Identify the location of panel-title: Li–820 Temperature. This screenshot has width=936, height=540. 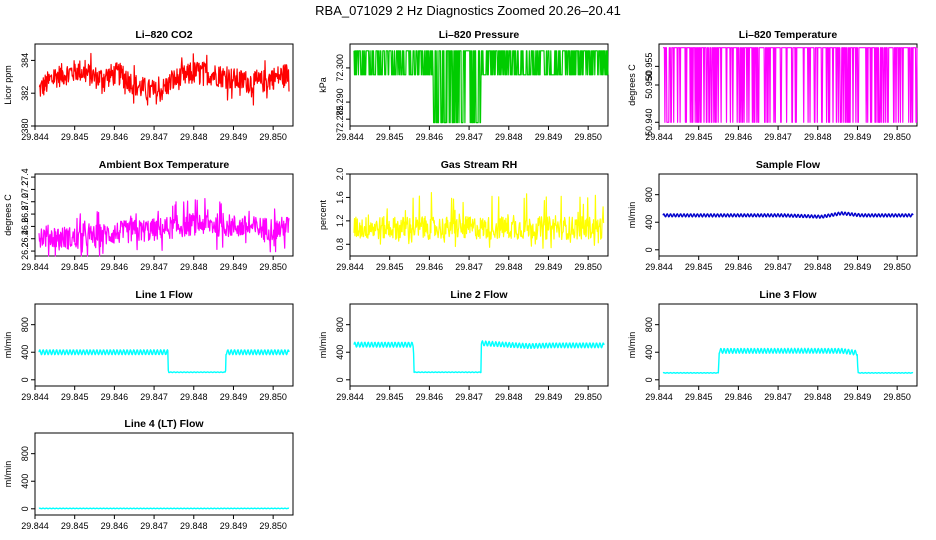
(788, 35).